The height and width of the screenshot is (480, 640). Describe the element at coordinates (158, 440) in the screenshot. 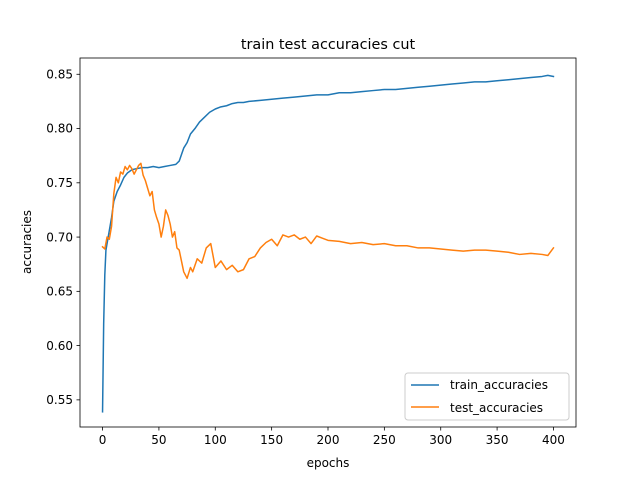

I see `x-tick-label: 50` at that location.